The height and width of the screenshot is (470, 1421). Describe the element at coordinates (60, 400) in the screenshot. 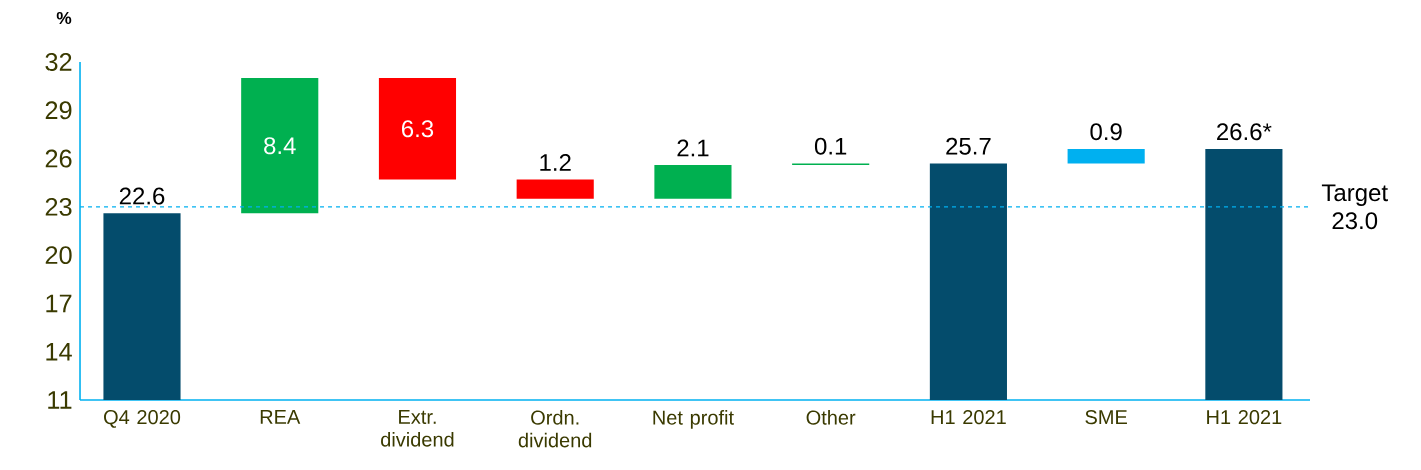

I see `y-tick-label: 11` at that location.